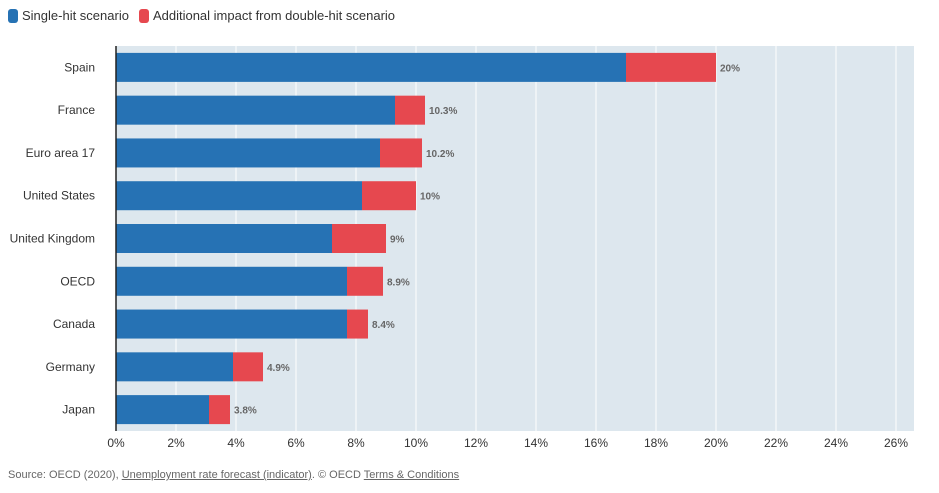  I want to click on x-tick-label: 20%, so click(716, 443).